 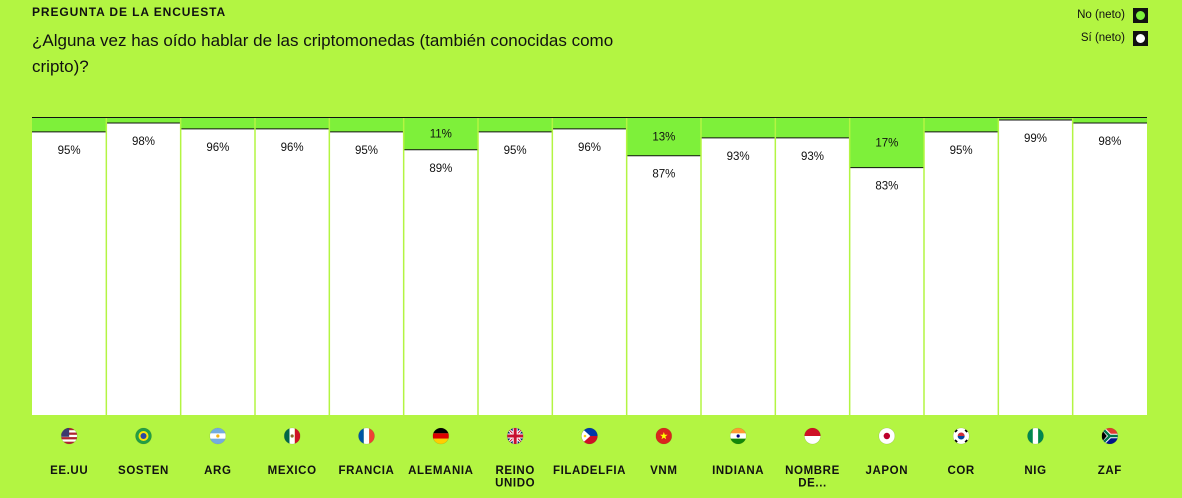 What do you see at coordinates (292, 471) in the screenshot?
I see `category-label-3: MEXICO` at bounding box center [292, 471].